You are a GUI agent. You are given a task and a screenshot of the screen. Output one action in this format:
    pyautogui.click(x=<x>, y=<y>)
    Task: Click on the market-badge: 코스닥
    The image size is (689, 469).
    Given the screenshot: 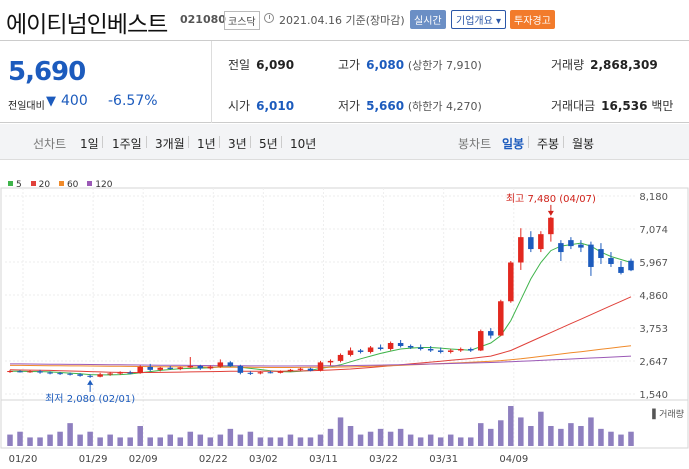 What is the action you would take?
    pyautogui.click(x=242, y=20)
    